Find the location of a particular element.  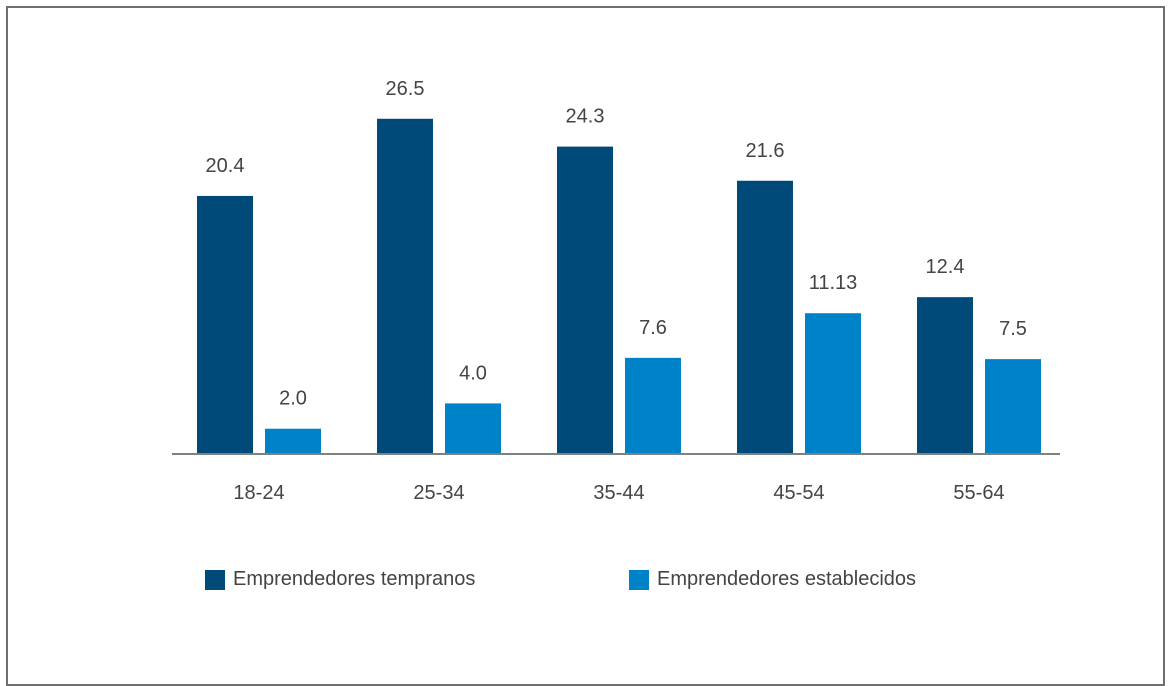

data-label-series-1-45-54: 21.6 is located at coordinates (765, 151).